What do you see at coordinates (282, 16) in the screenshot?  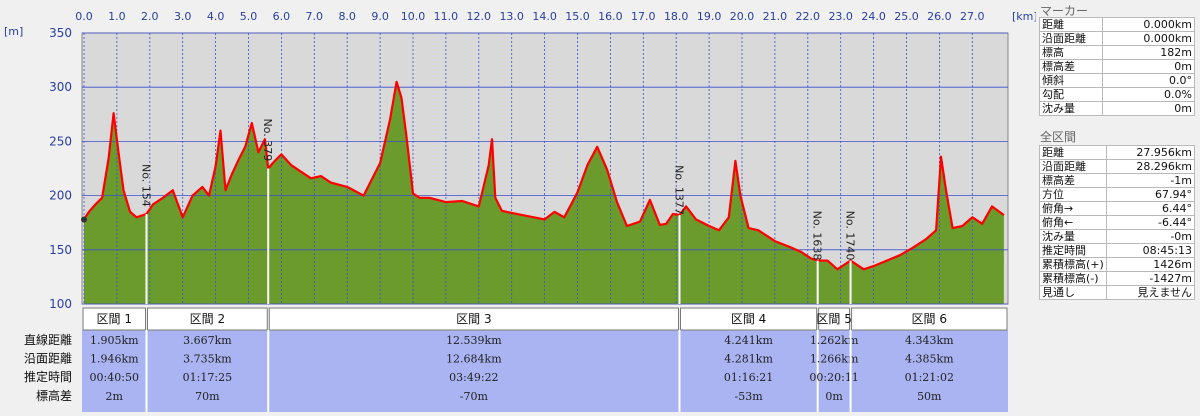 I see `x-tick-label: 6.0` at bounding box center [282, 16].